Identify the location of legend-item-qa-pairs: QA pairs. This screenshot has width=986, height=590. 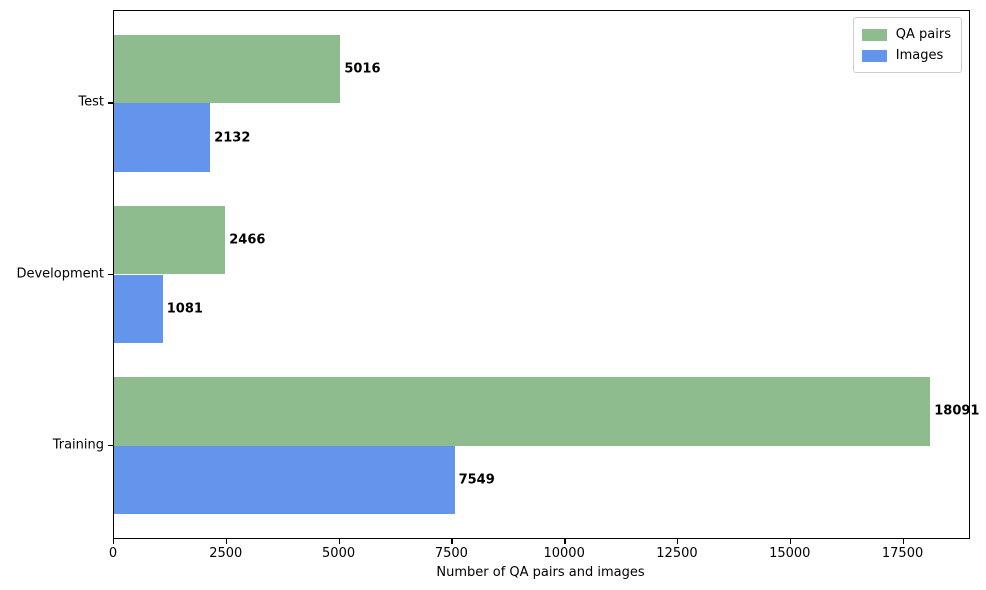
(906, 34).